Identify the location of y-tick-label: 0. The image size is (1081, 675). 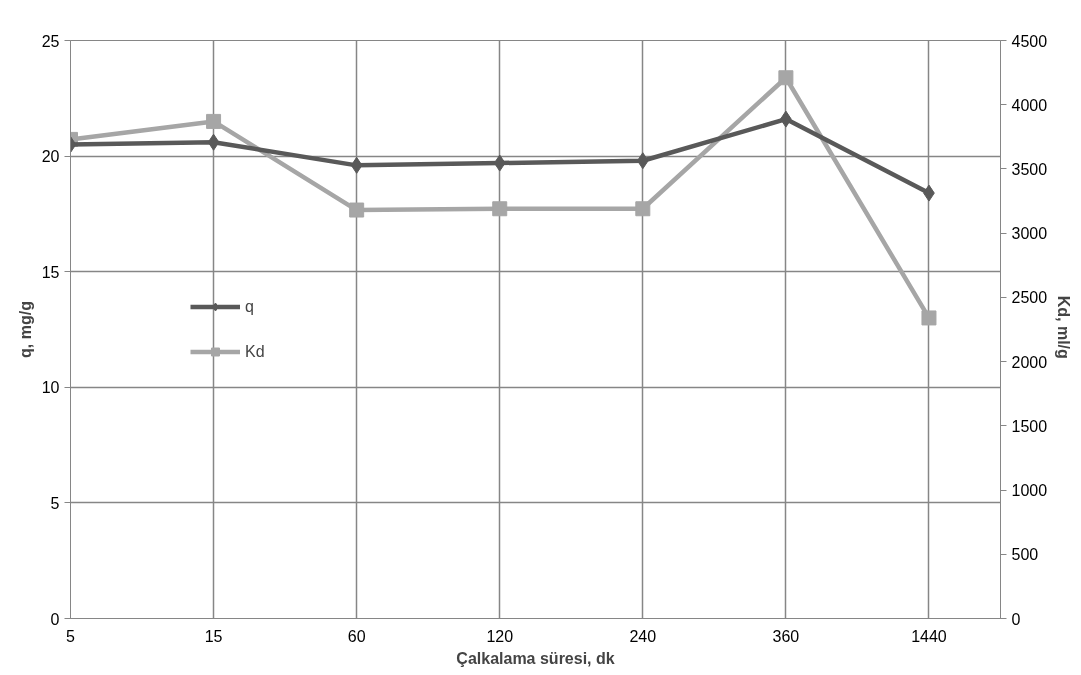
(55, 619).